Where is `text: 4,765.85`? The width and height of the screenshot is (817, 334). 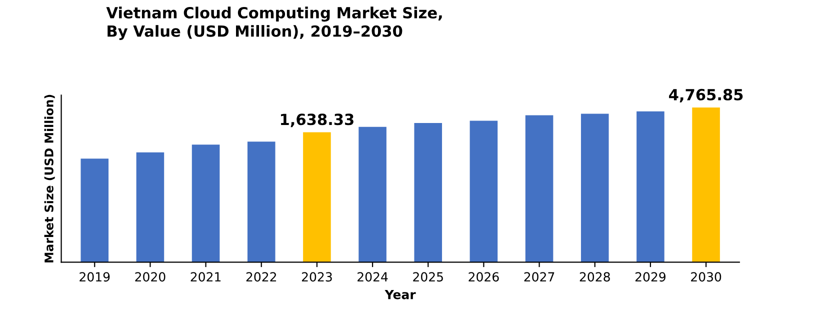 text: 4,765.85 is located at coordinates (706, 95).